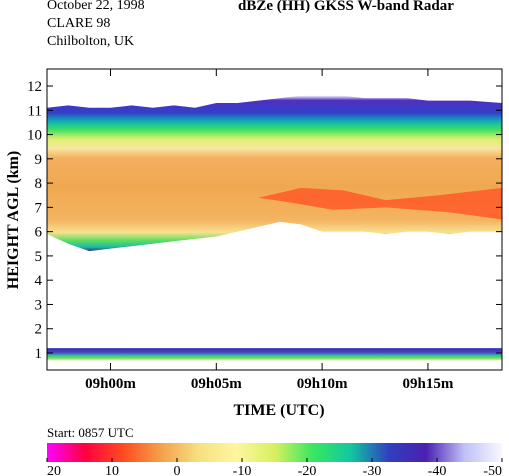 The image size is (509, 476). Describe the element at coordinates (380, 203) in the screenshot. I see `max-reflectivity-region` at that location.